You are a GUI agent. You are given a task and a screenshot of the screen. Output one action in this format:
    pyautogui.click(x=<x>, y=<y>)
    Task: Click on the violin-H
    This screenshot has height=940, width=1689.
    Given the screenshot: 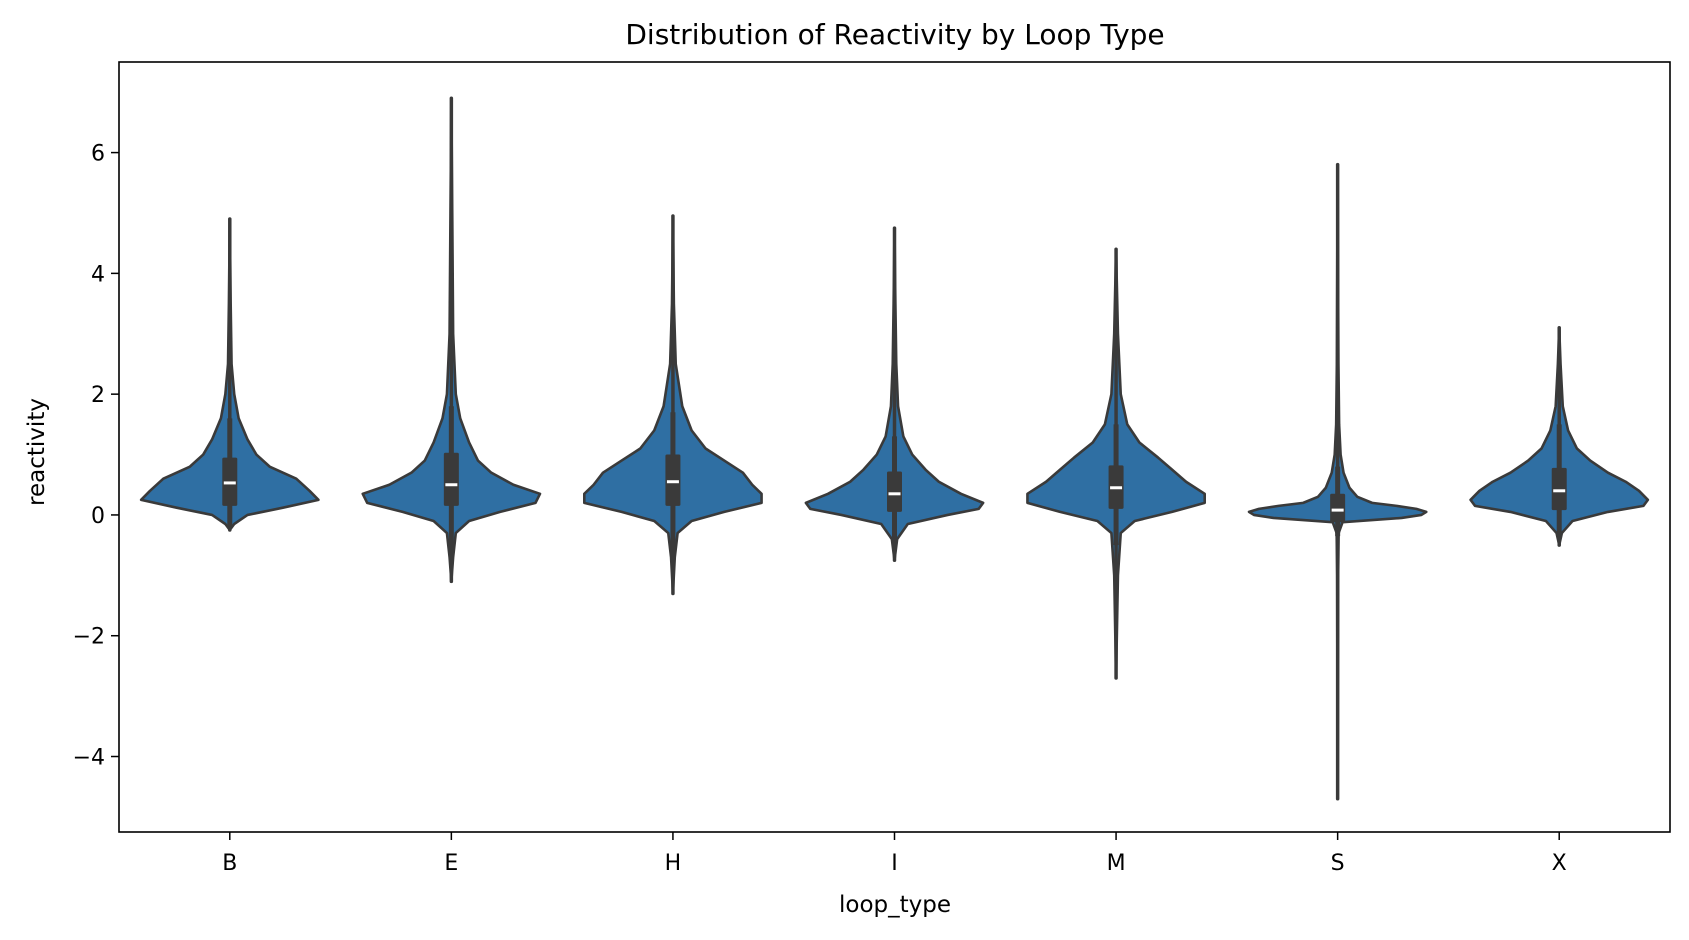 What is the action you would take?
    pyautogui.click(x=673, y=405)
    